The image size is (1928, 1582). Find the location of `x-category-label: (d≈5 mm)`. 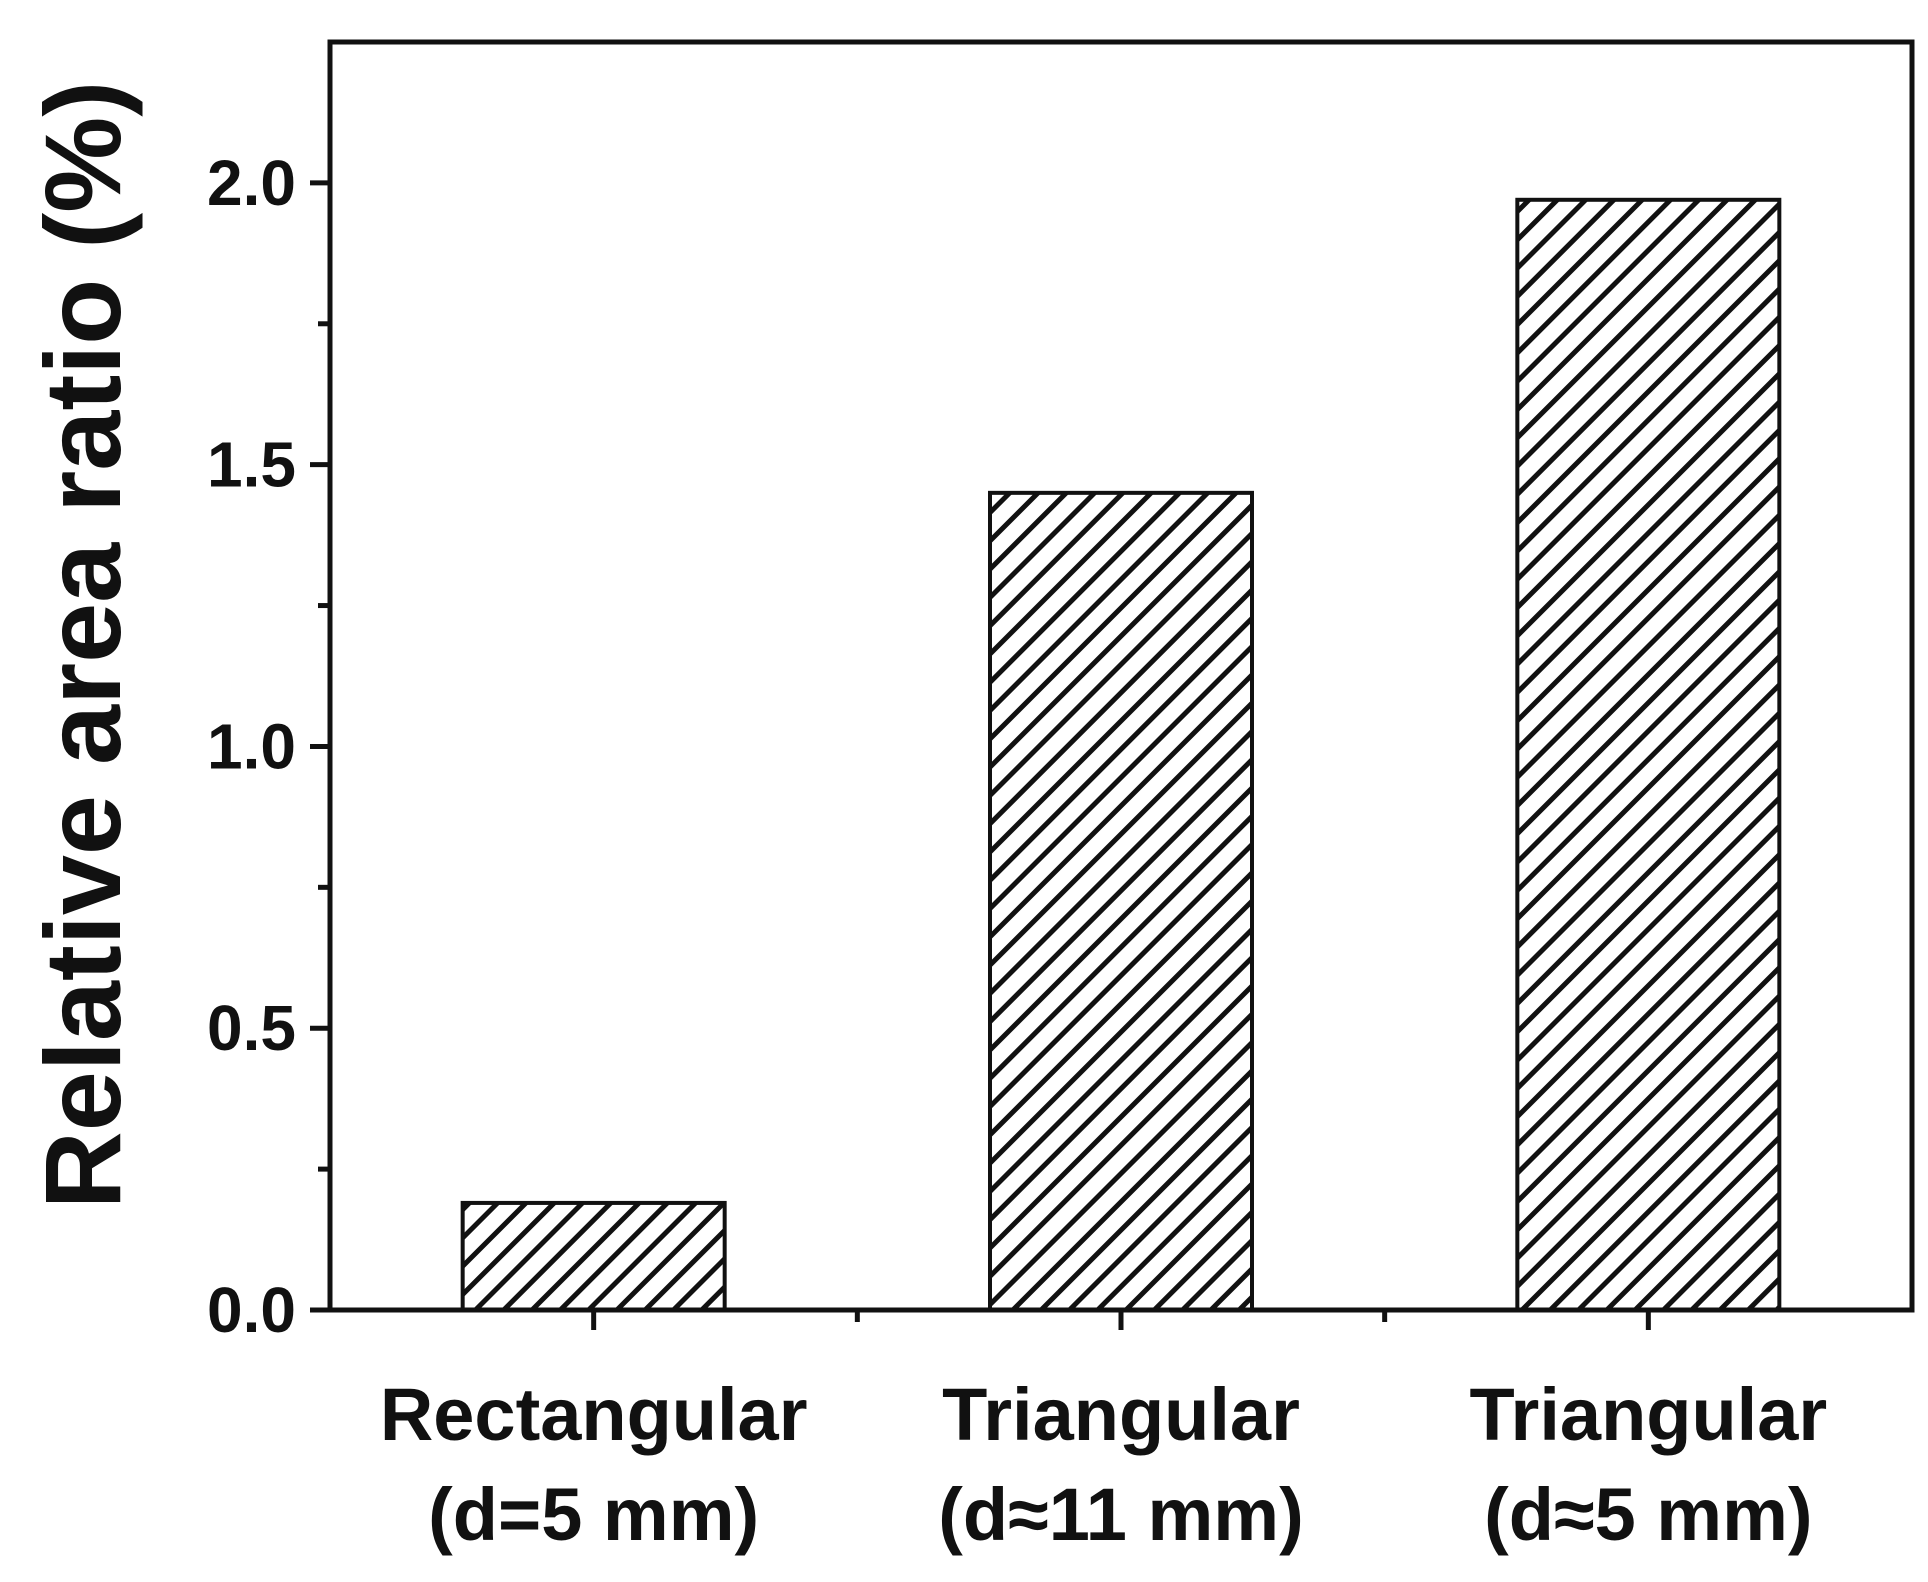

x-category-label: (d≈5 mm) is located at coordinates (1648, 1514).